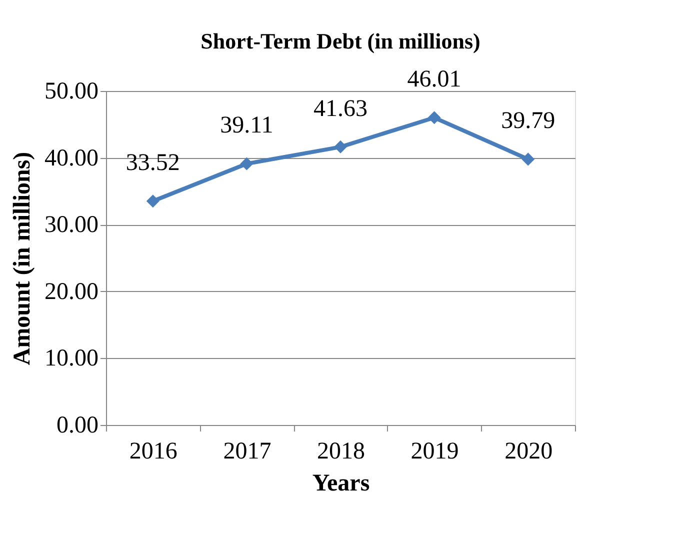  I want to click on y-tick-label: 30.00, so click(71, 225).